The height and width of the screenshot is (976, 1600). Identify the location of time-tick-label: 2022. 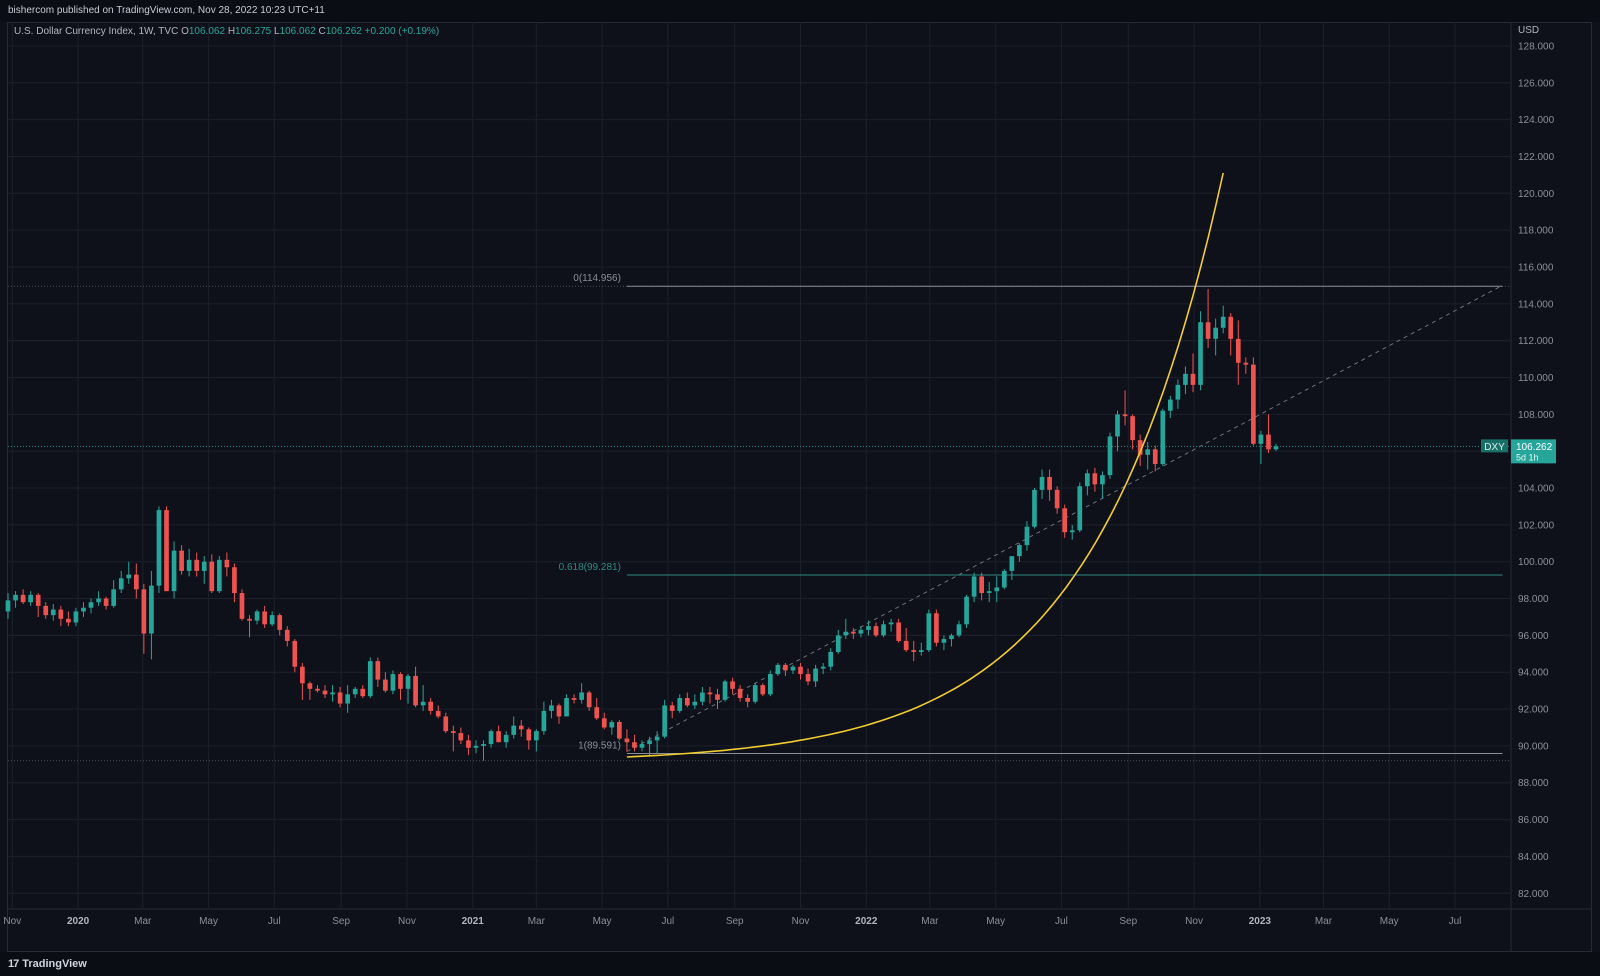
(866, 921).